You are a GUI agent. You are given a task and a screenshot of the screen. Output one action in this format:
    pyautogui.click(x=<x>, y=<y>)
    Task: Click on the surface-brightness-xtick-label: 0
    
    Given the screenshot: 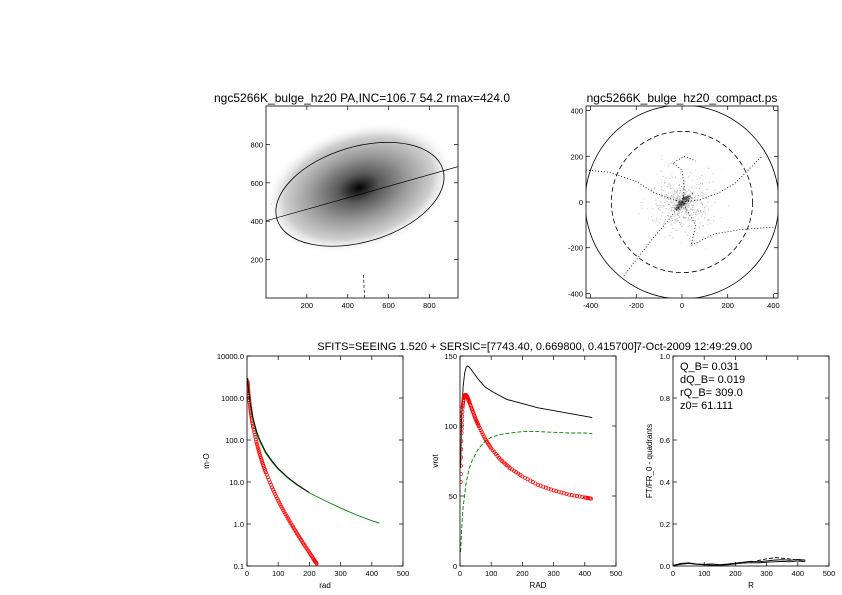 What is the action you would take?
    pyautogui.click(x=247, y=573)
    